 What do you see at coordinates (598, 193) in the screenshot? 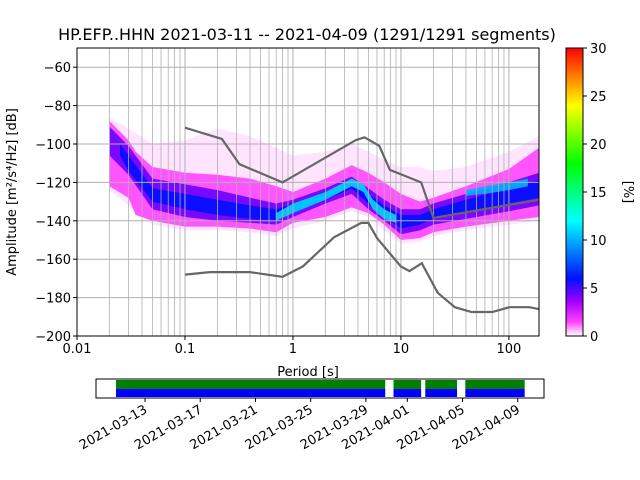
I see `colorbar-tick-label: 15` at bounding box center [598, 193].